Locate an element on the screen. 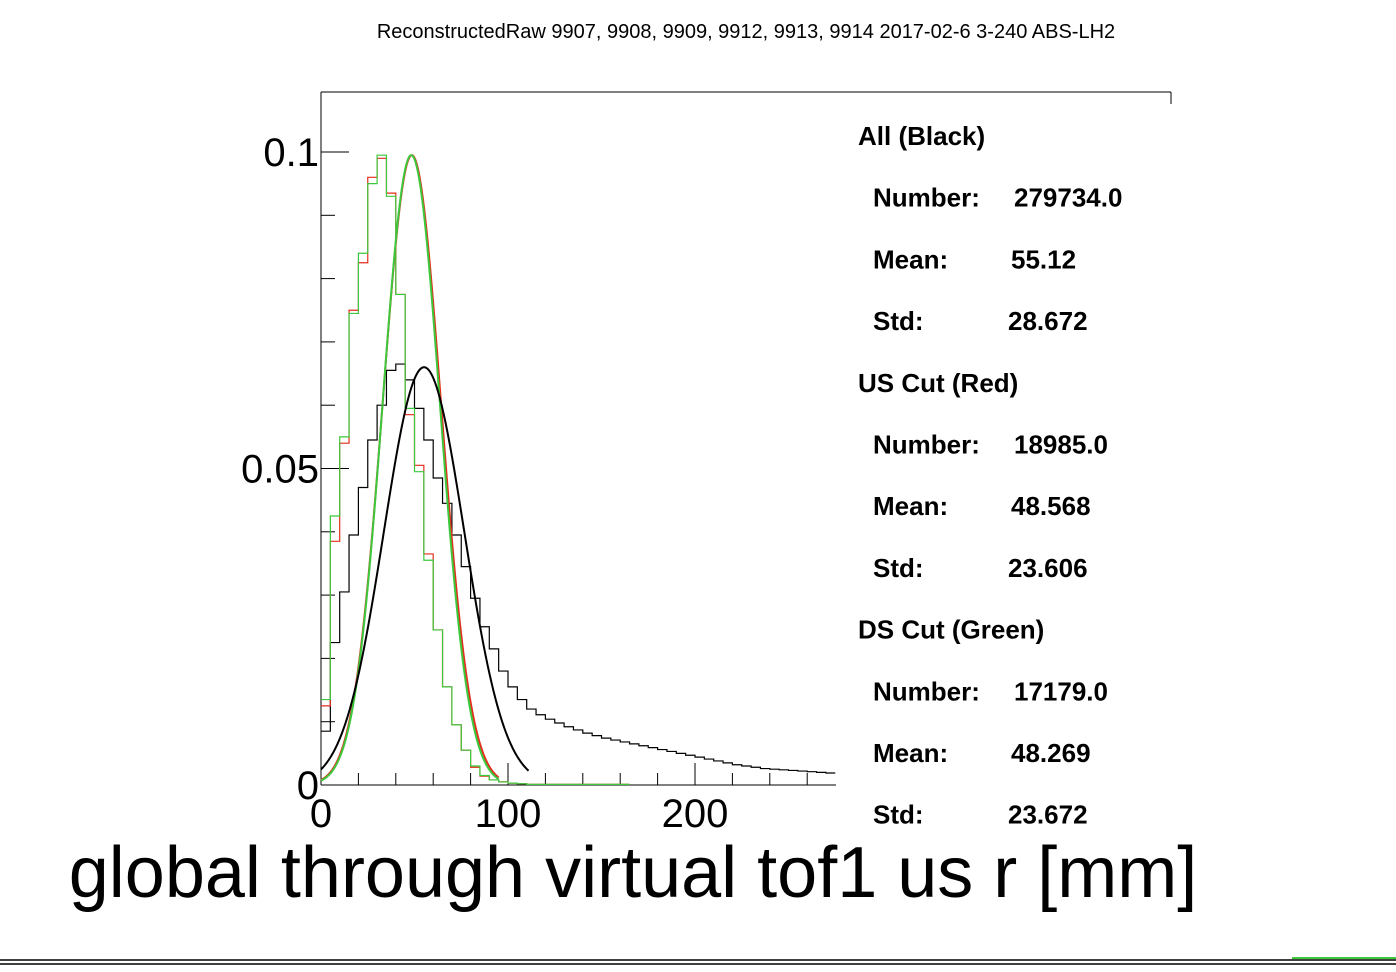 The height and width of the screenshot is (972, 1396). stats-number-value: 18985.0 is located at coordinates (1061, 445).